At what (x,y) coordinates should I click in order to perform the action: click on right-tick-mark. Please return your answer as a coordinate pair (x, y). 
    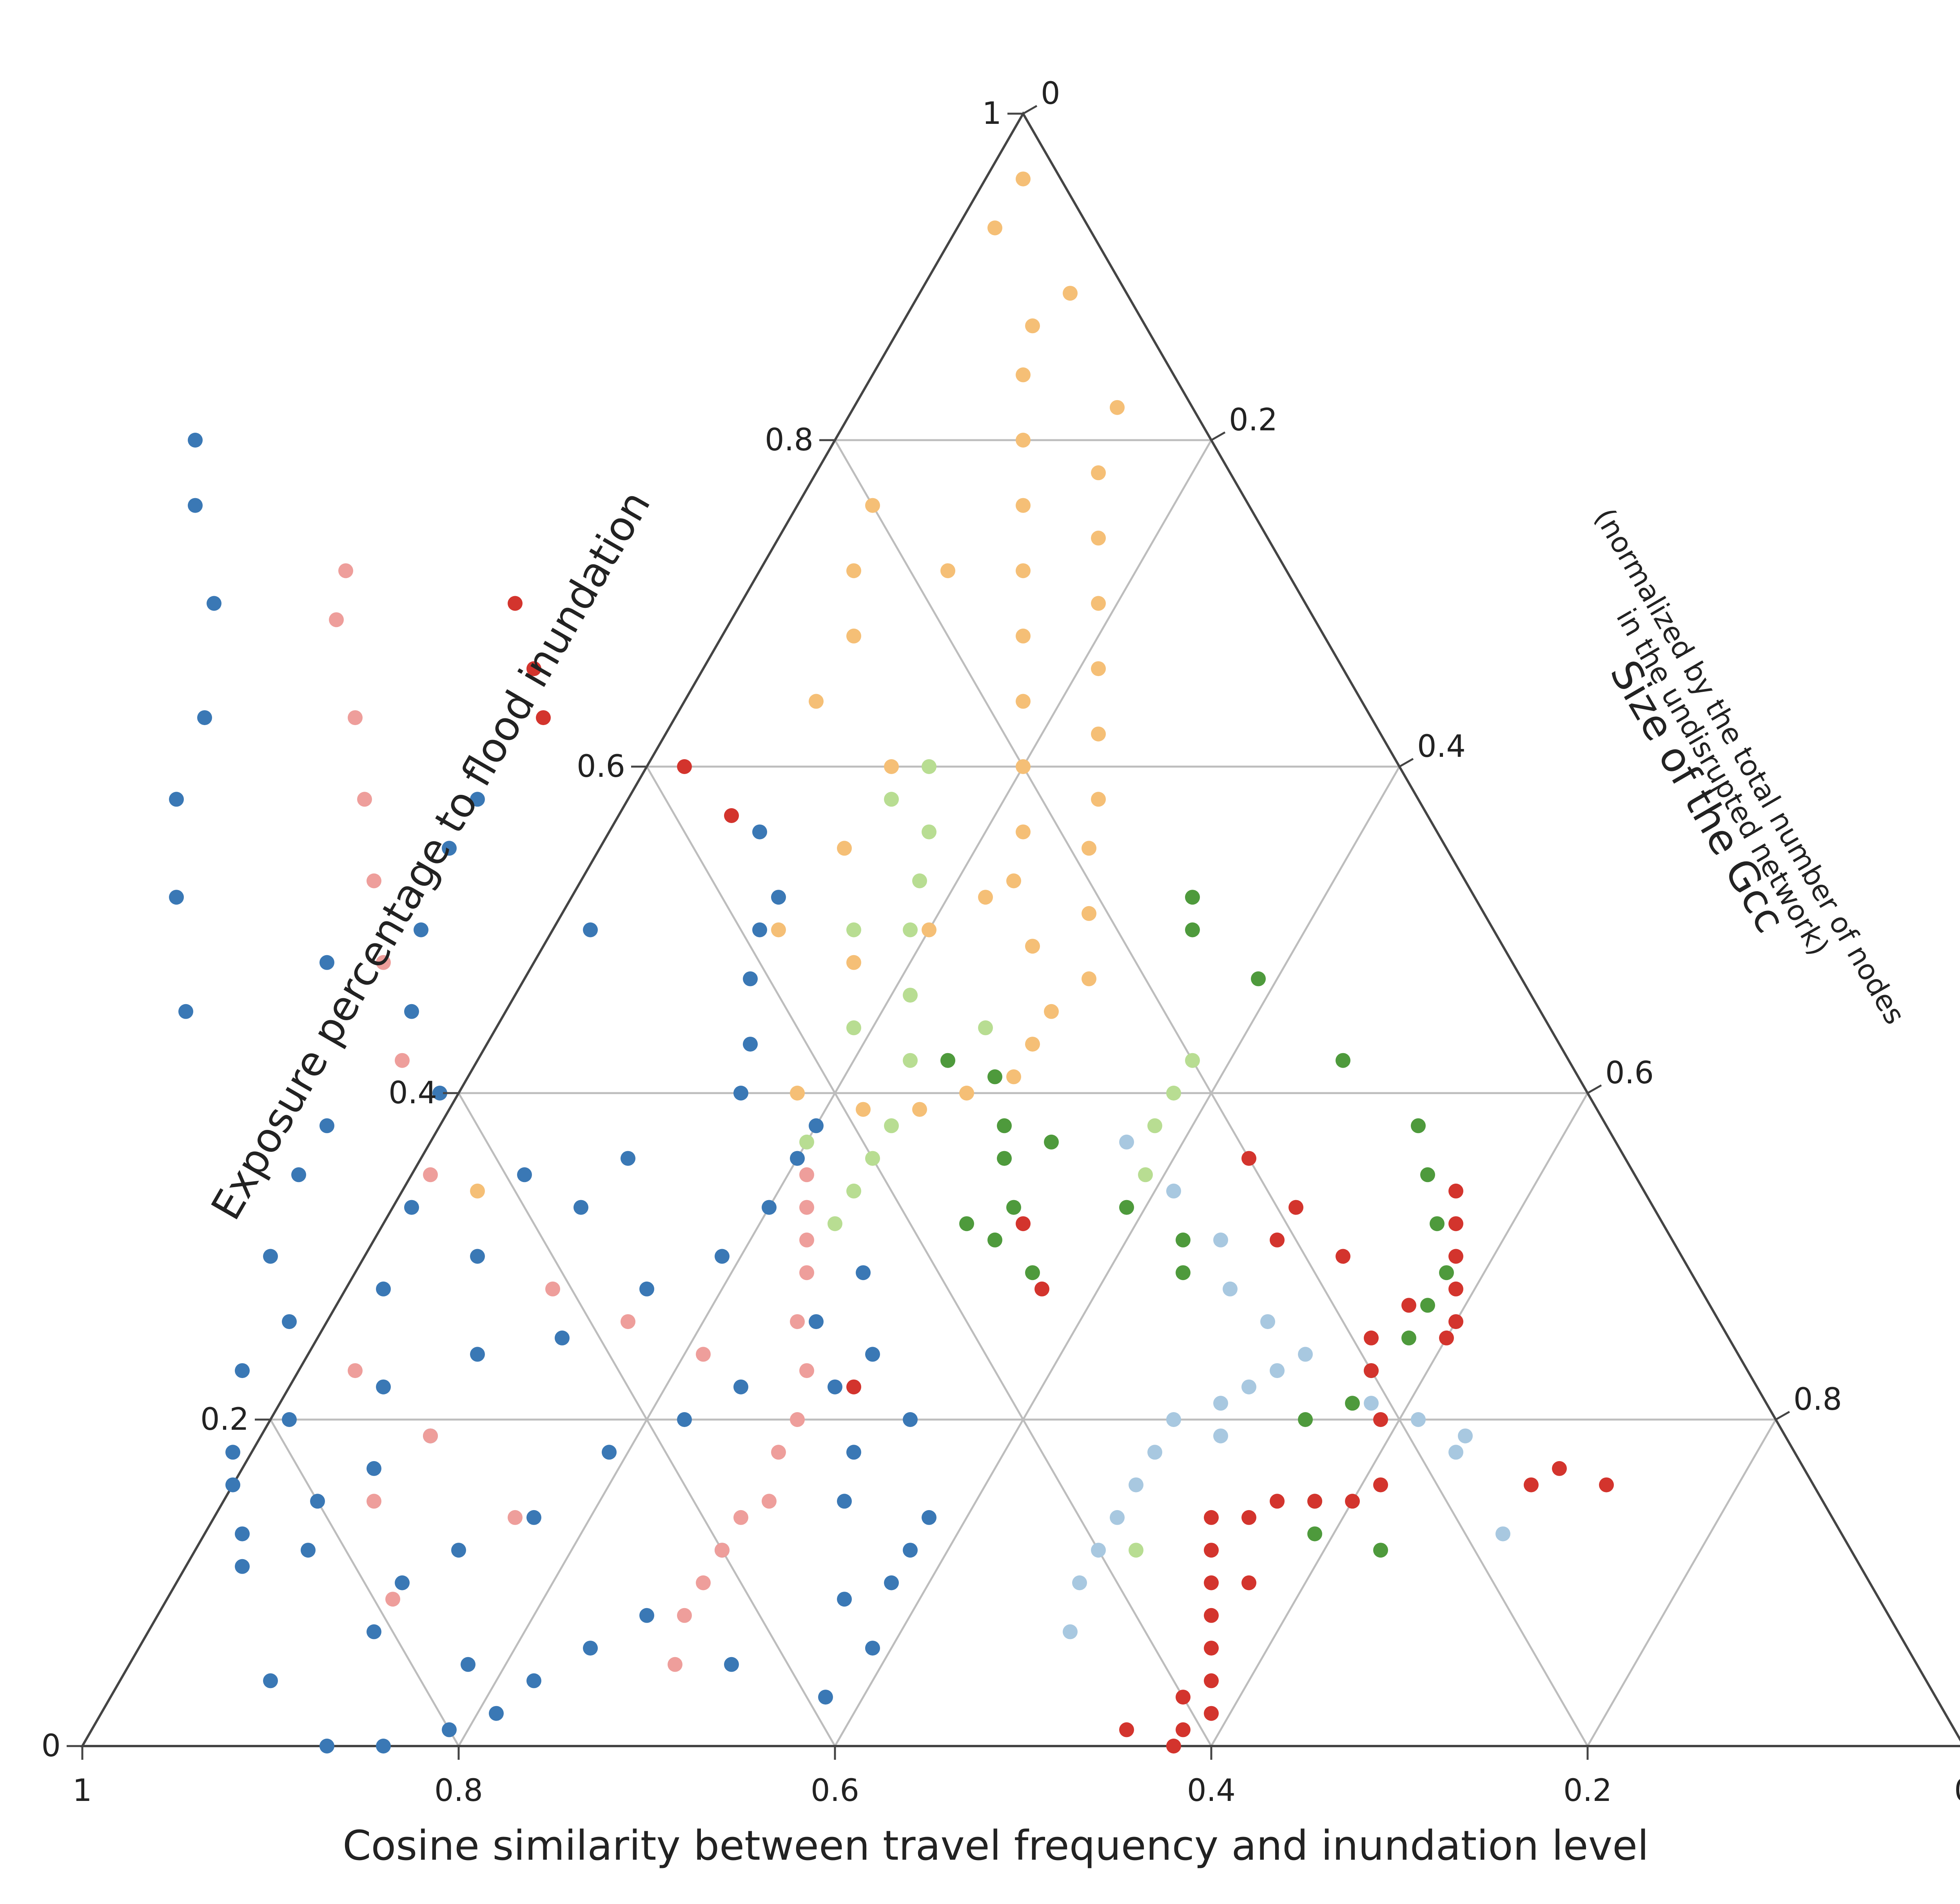
    Looking at the image, I should click on (1406, 763).